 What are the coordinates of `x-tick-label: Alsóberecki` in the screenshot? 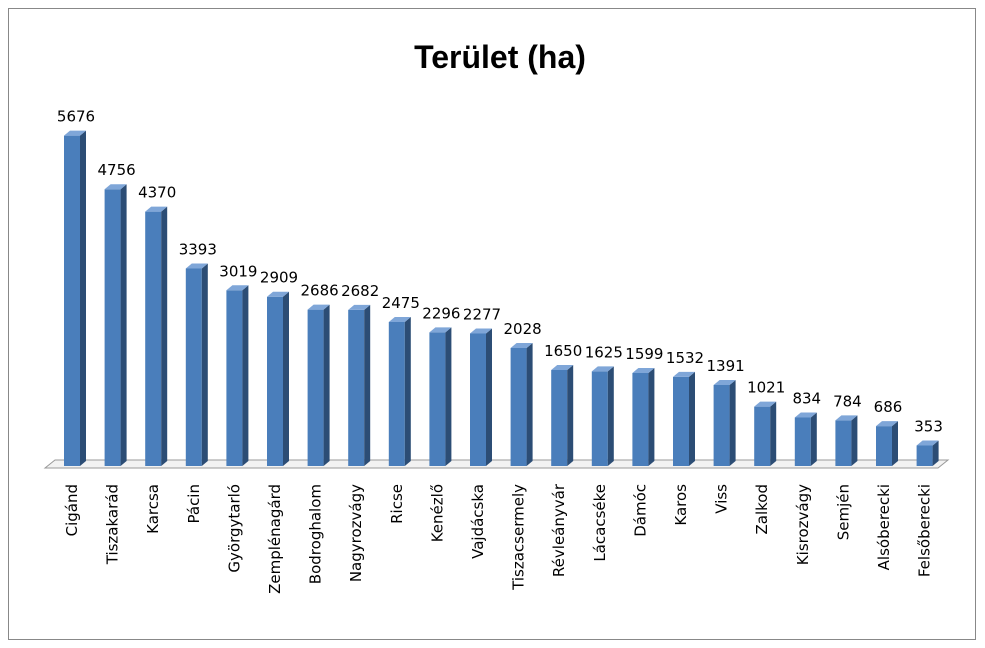 It's located at (884, 527).